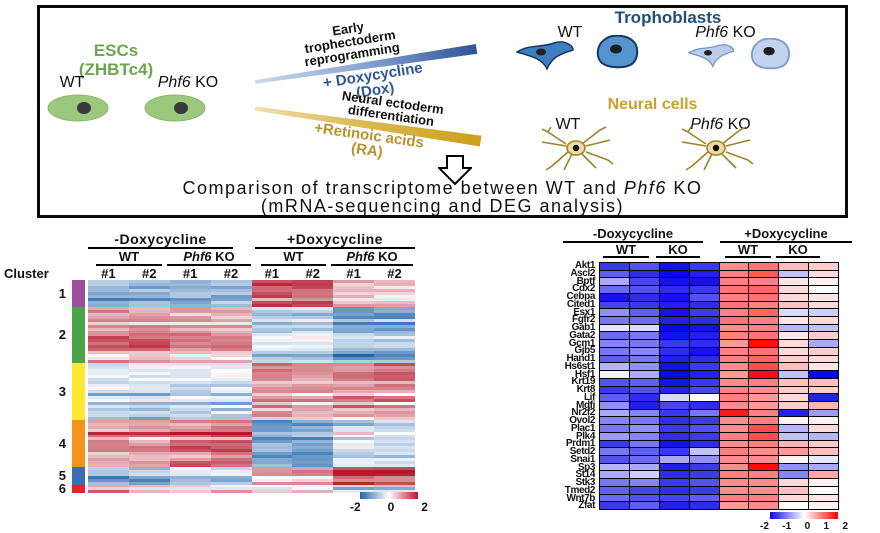 Image resolution: width=880 pixels, height=533 pixels. Describe the element at coordinates (62, 488) in the screenshot. I see `lh-cluster-number: 6` at that location.